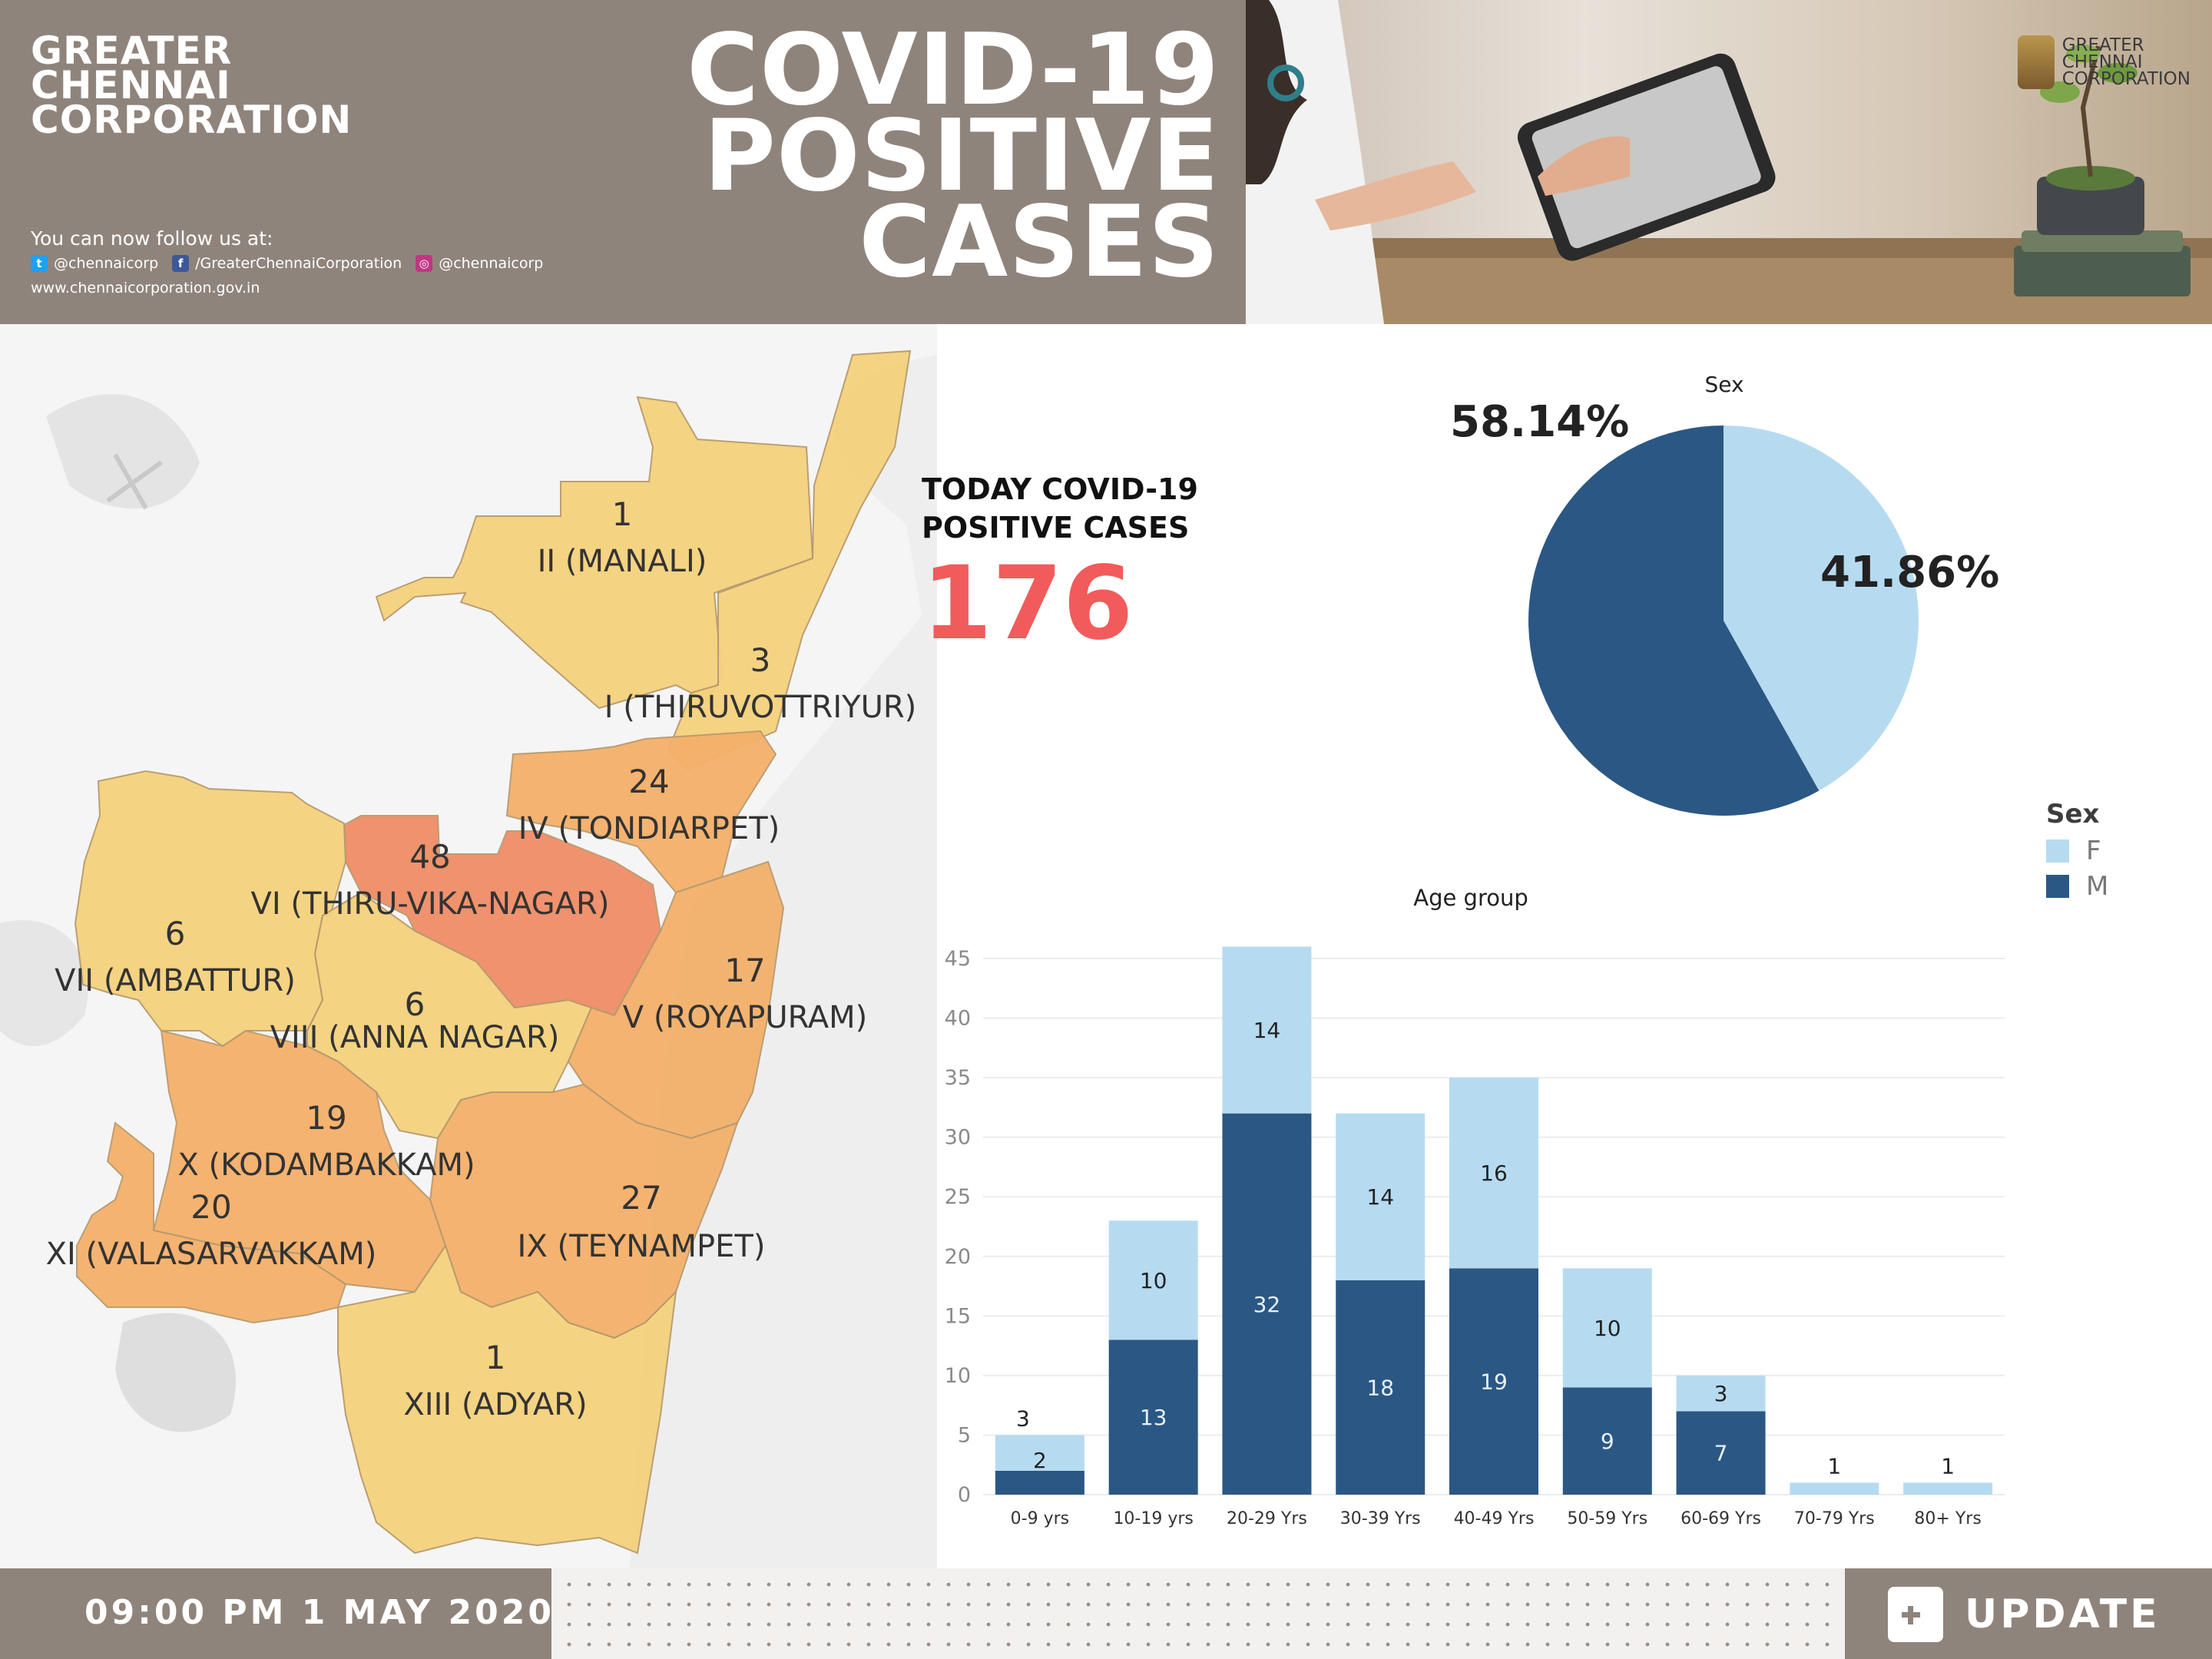  I want to click on bar-value-label-m: 13, so click(1153, 1418).